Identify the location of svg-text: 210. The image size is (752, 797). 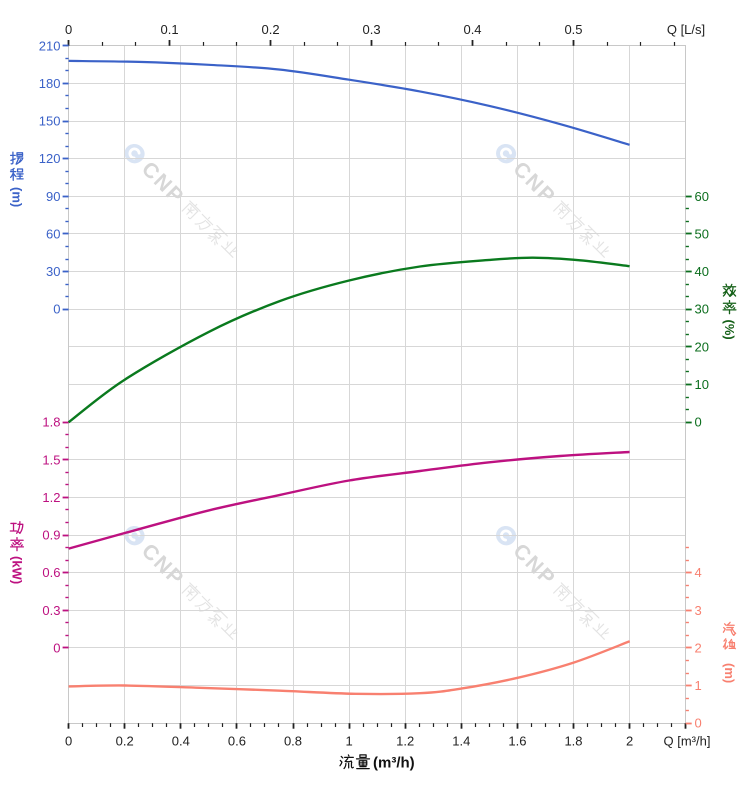
(50, 45).